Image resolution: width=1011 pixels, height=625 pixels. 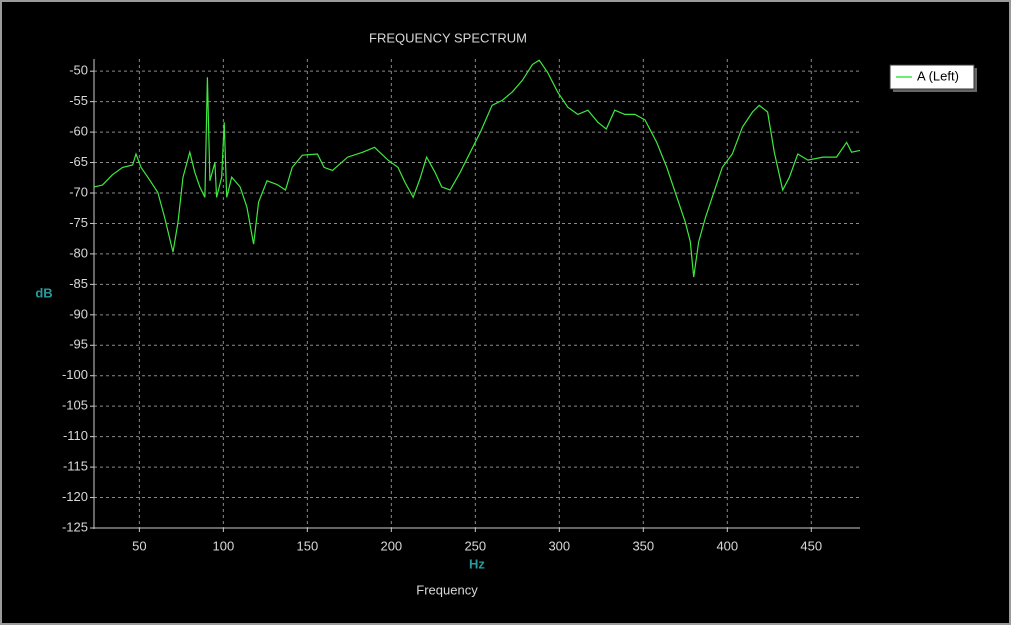 What do you see at coordinates (448, 37) in the screenshot?
I see `chart-title: FREQUENCY SPECTRUM` at bounding box center [448, 37].